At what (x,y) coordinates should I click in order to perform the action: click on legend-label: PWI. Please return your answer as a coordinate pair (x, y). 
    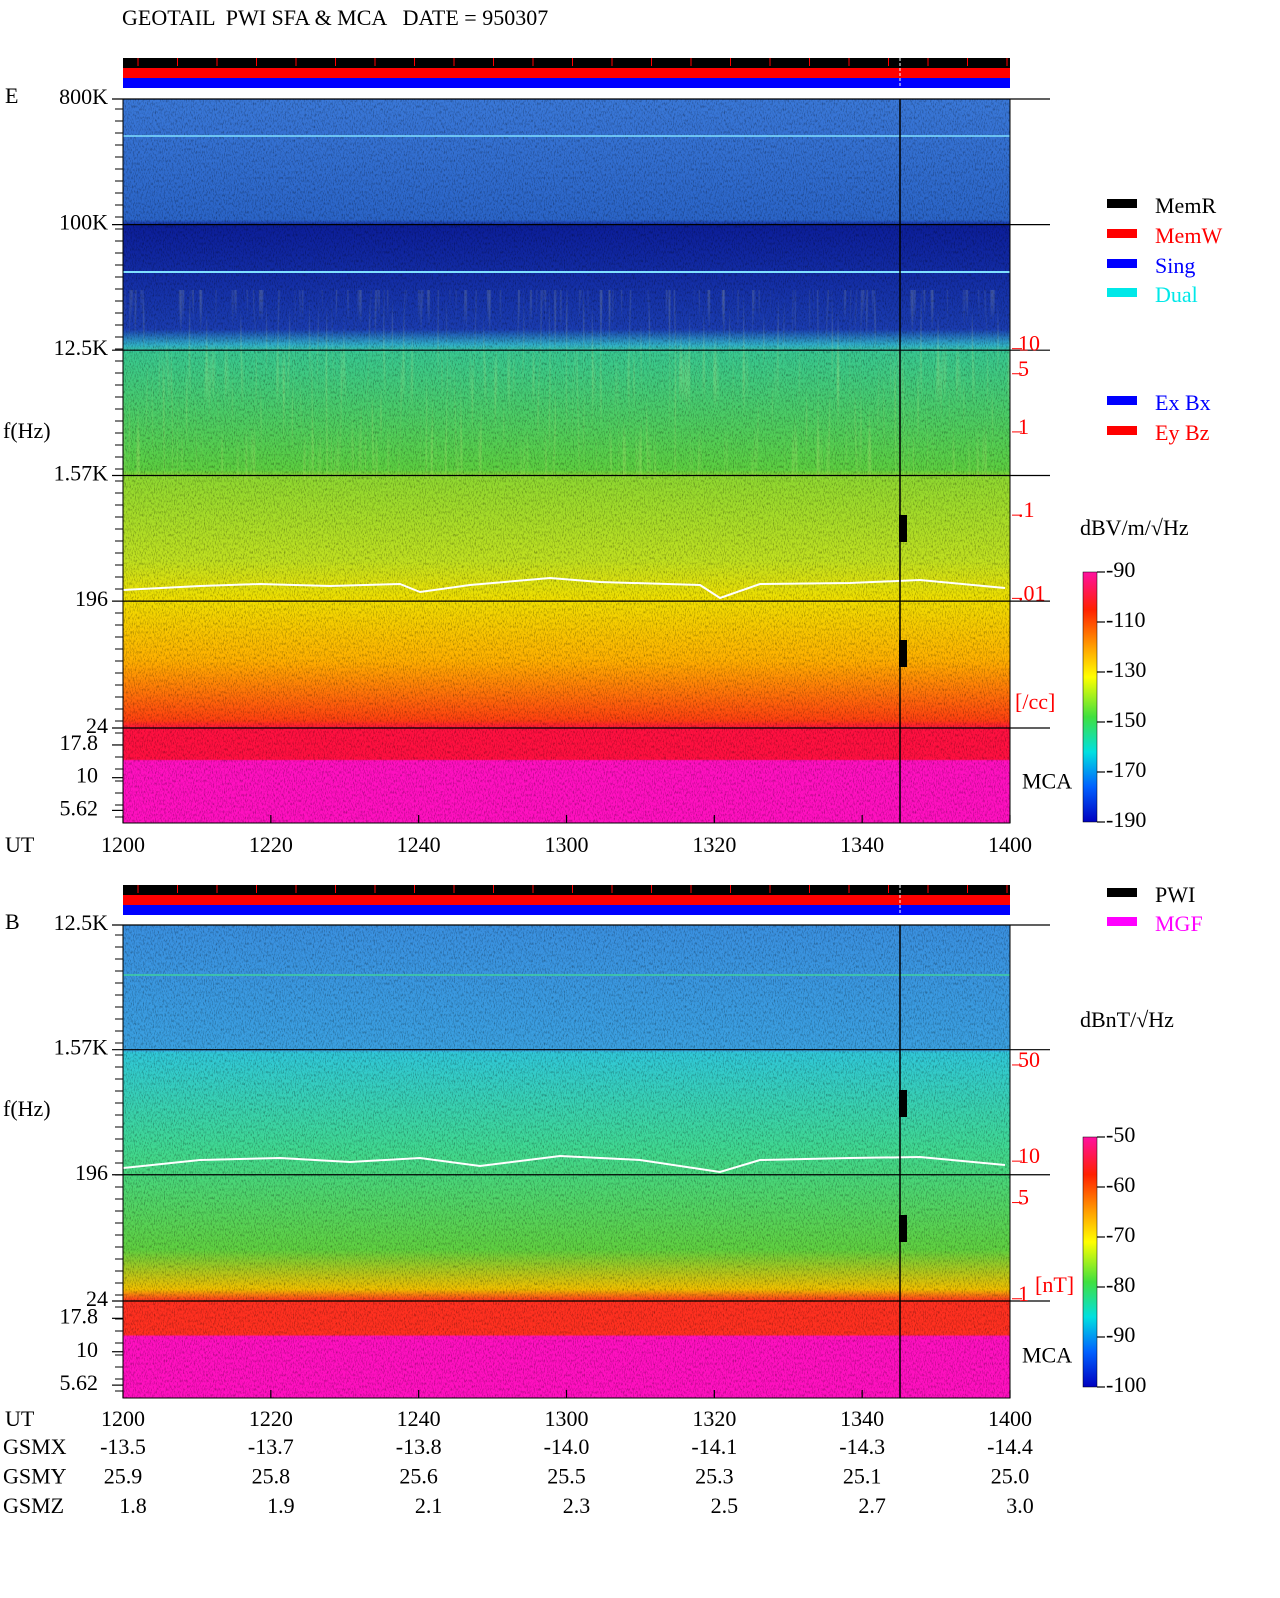
    Looking at the image, I should click on (1175, 894).